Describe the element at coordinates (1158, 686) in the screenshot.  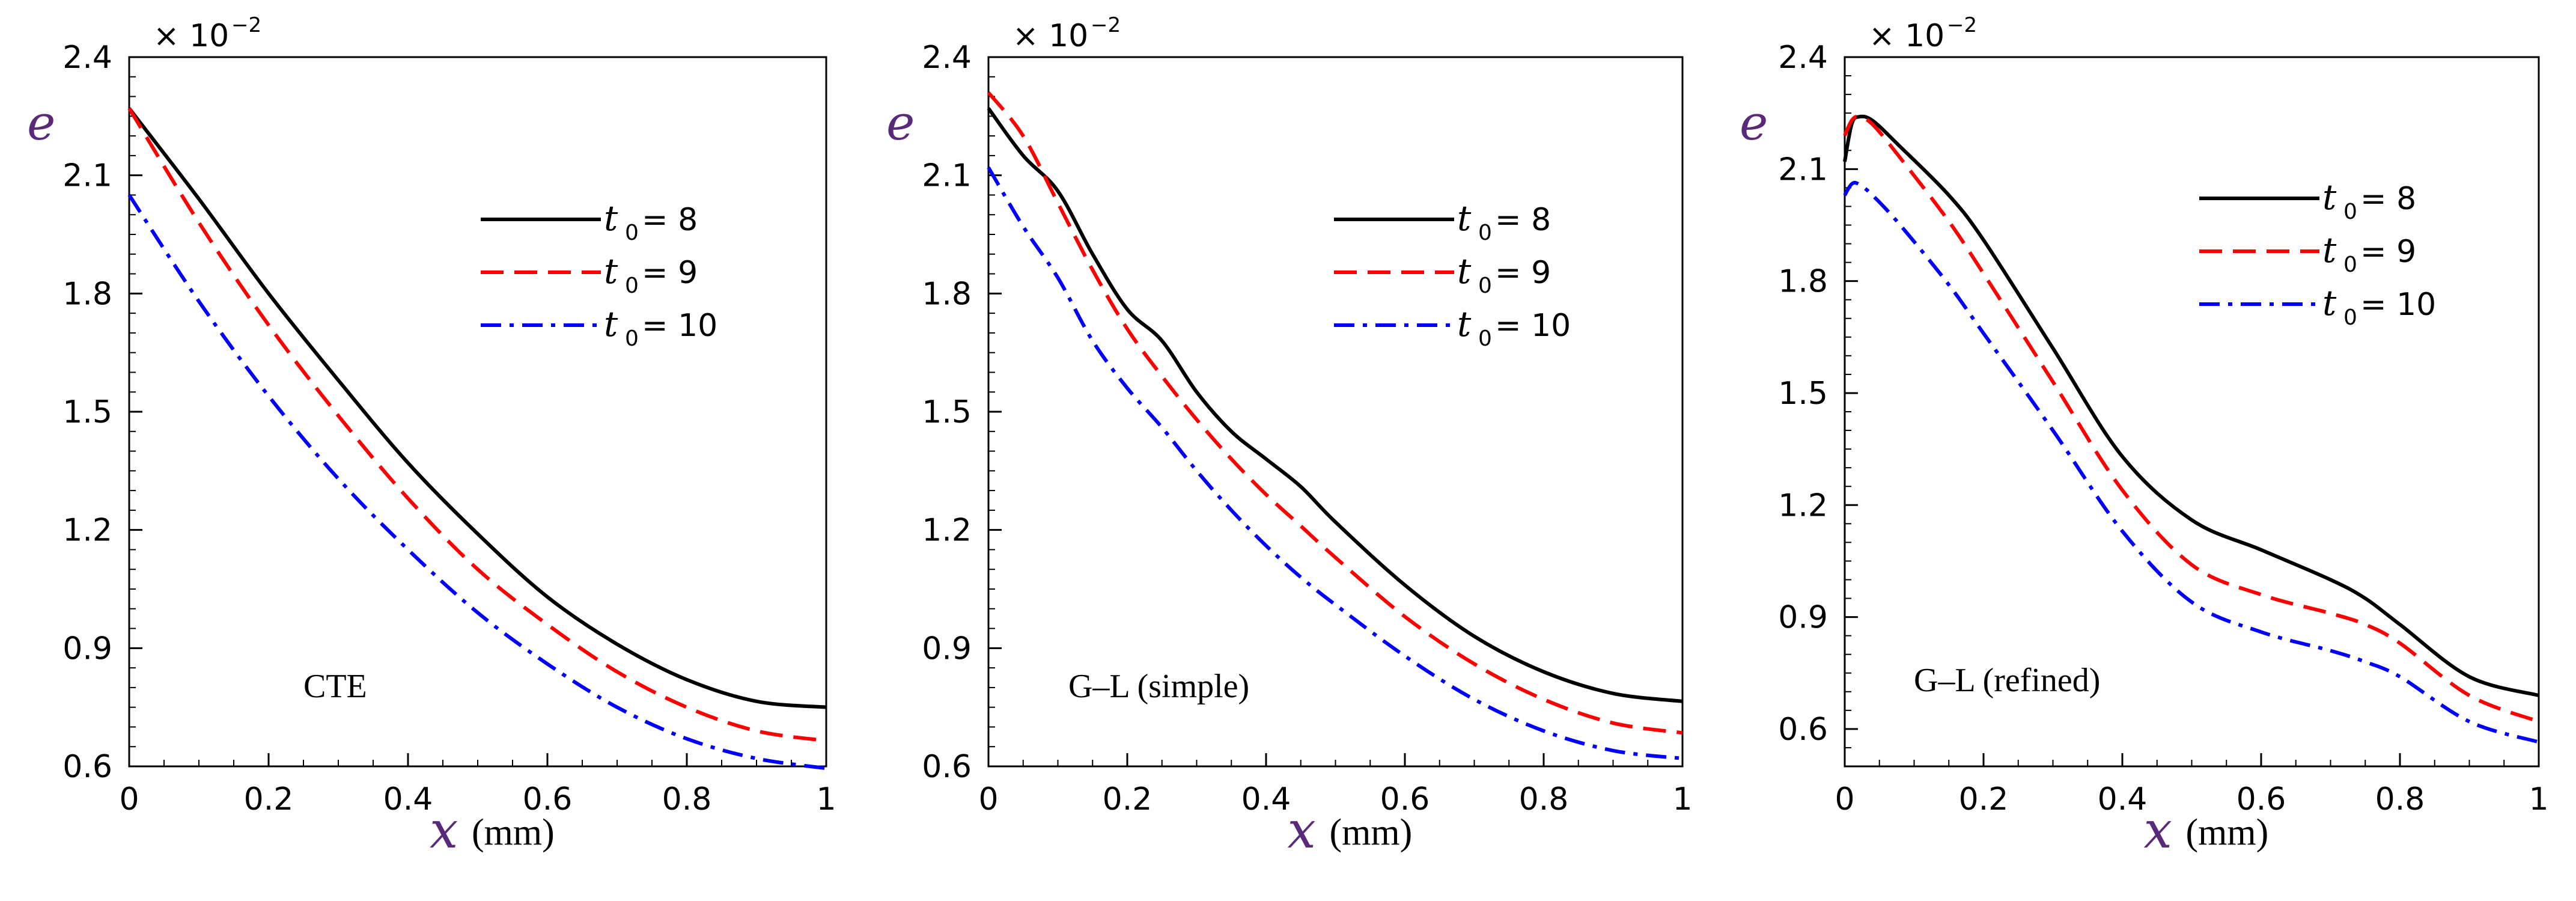
I see `panel-label: G–L (simple)` at that location.